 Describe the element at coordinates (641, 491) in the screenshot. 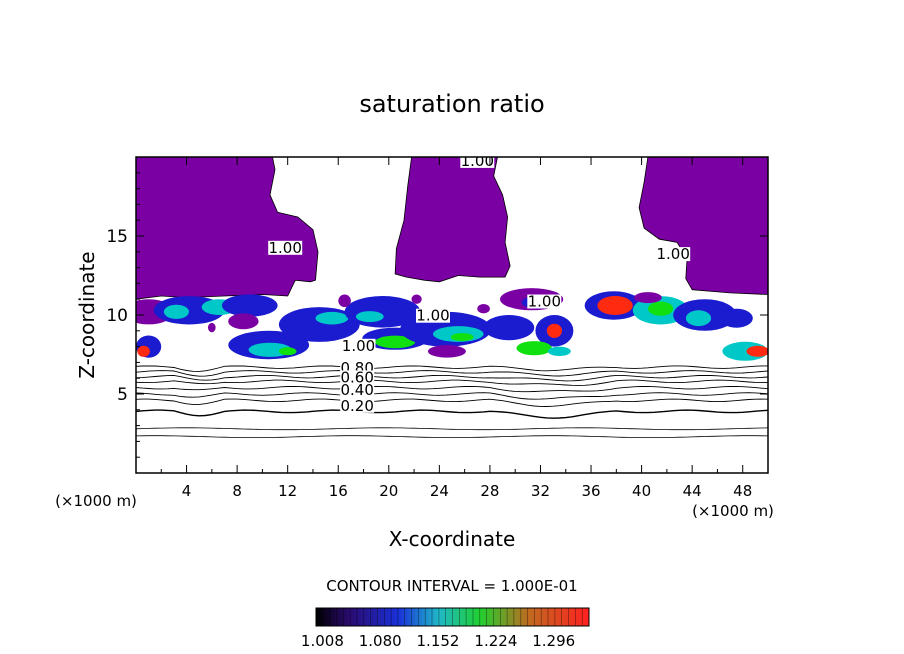

I see `x-tick-label-40: 40` at that location.